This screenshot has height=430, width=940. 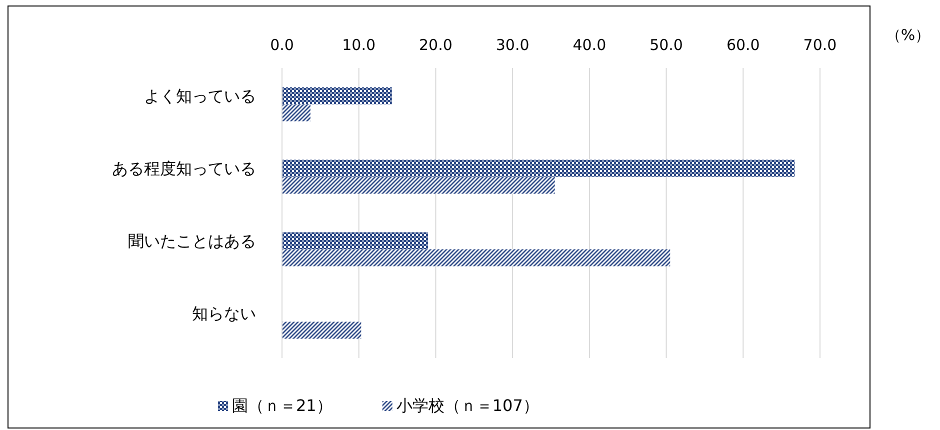 I want to click on x-axis-title: （%）, so click(x=908, y=35).